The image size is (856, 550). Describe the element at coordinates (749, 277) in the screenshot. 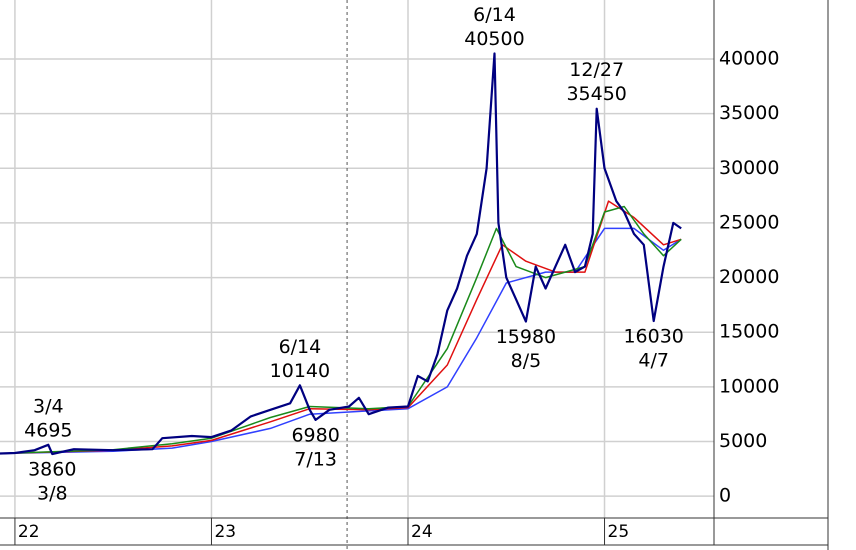

I see `y-tick-label: 20000` at that location.